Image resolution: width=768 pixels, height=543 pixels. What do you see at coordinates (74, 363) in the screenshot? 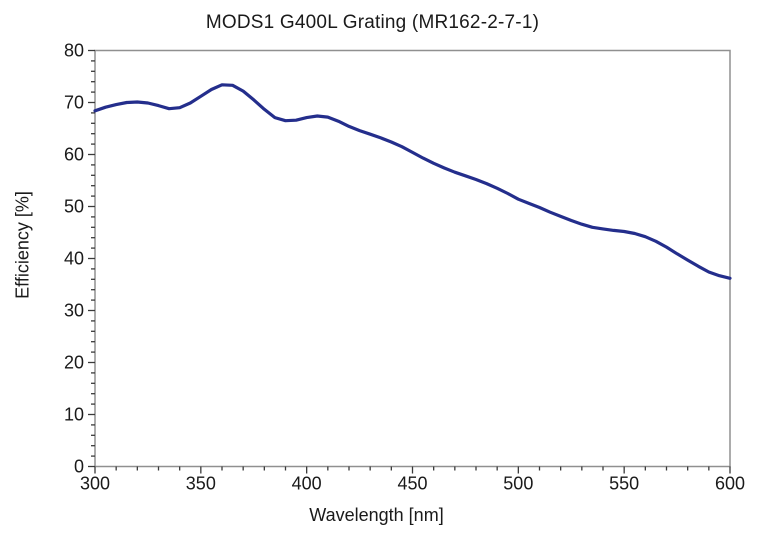
I see `y-tick-label: 20` at bounding box center [74, 363].